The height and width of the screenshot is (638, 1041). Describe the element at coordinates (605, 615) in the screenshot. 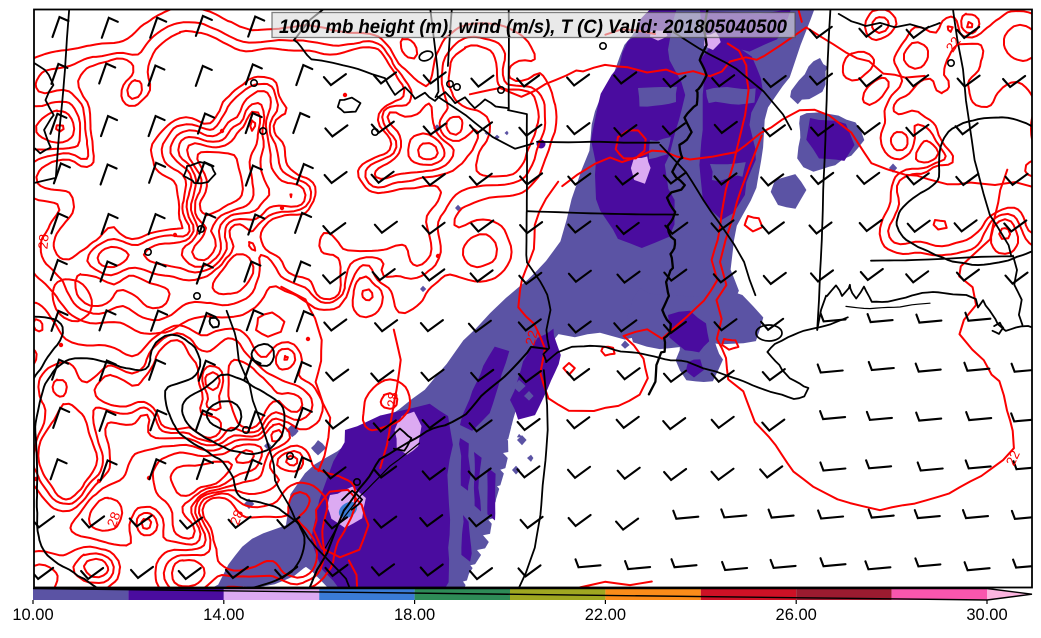

I see `svg-text: 22.00` at that location.